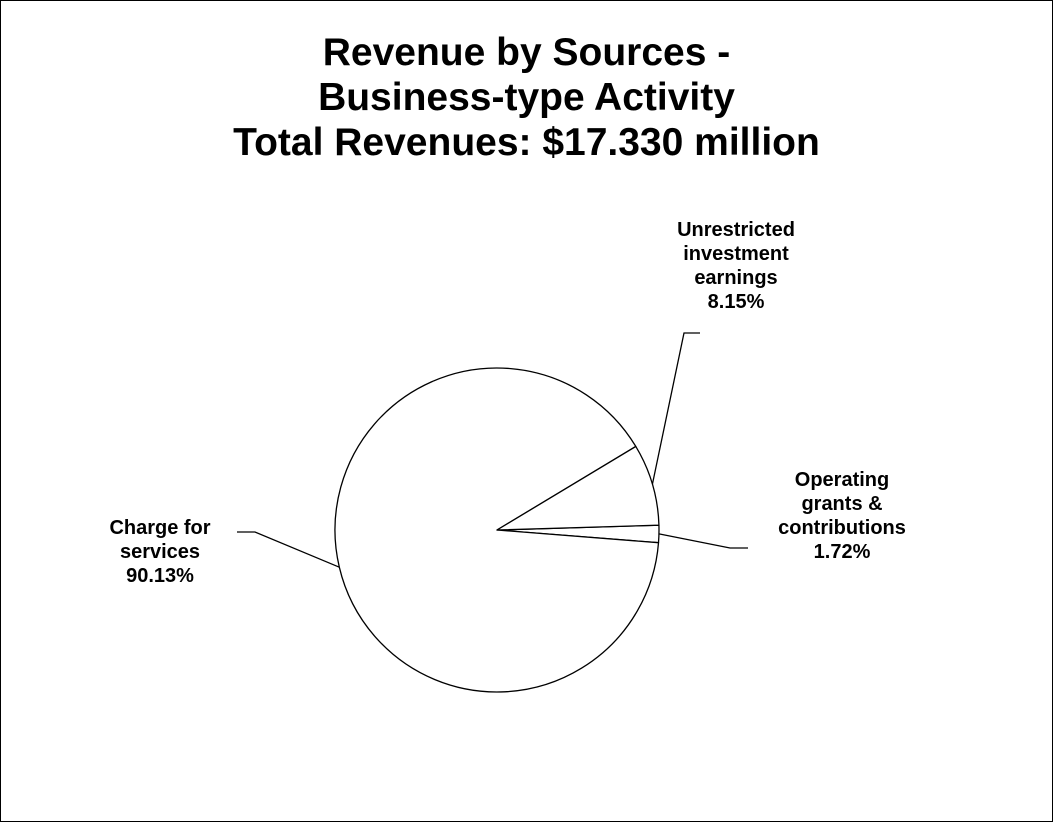  Describe the element at coordinates (526, 52) in the screenshot. I see `title-line-1: Revenue by Sources -` at that location.